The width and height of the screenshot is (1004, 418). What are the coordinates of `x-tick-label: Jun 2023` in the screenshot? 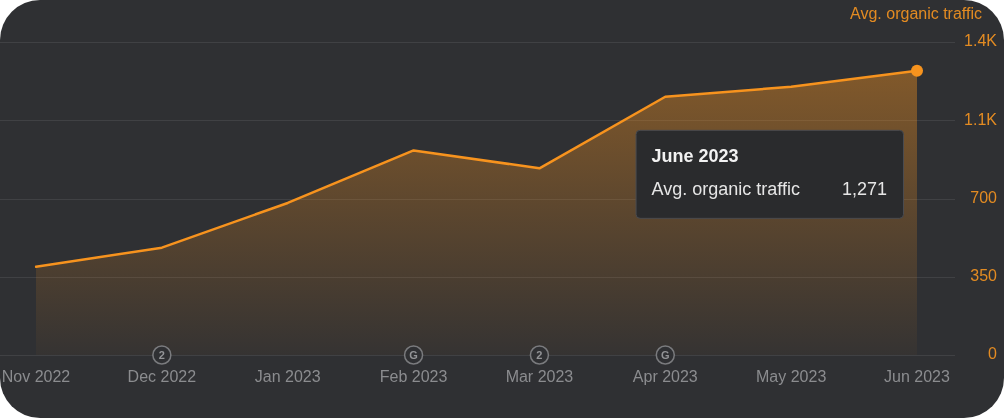 It's located at (917, 377).